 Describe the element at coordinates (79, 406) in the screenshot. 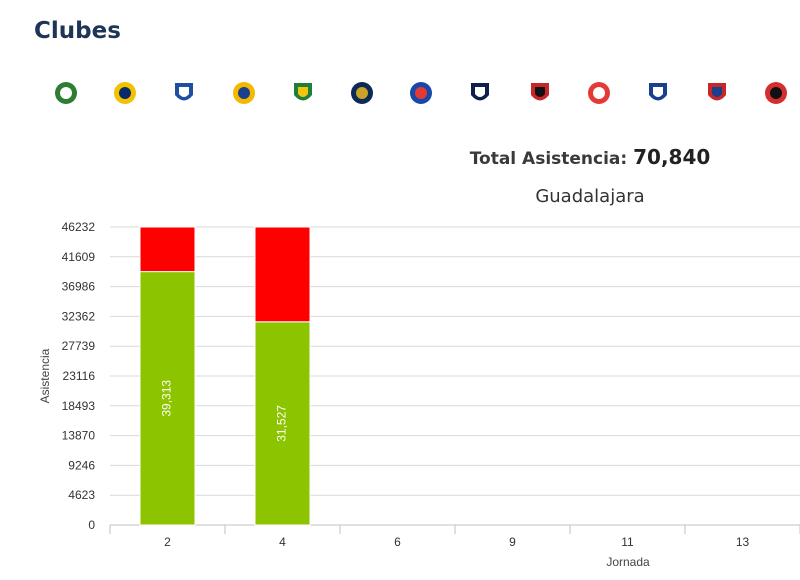

I see `y-tick-label: 18493` at that location.